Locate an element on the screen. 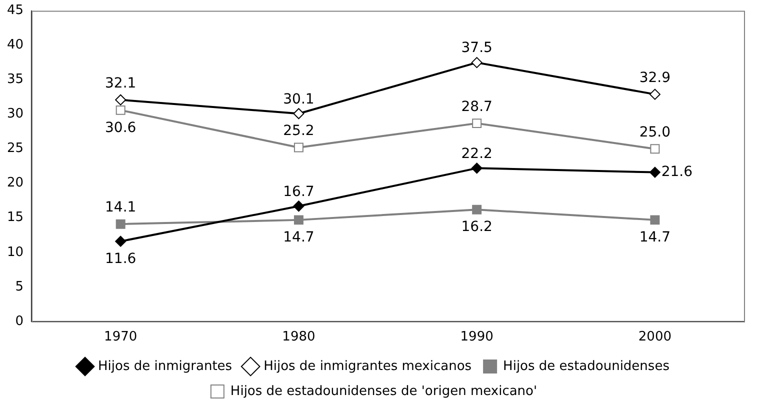 The image size is (774, 408). y-tick-label: 35 is located at coordinates (15, 80).